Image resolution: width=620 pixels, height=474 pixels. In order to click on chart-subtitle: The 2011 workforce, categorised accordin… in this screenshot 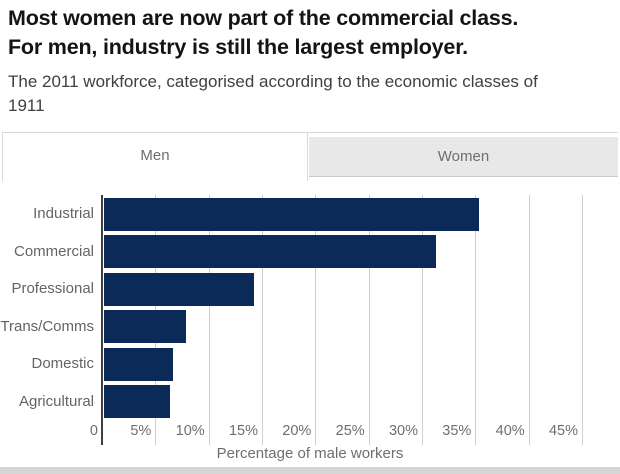, I will do `click(273, 93)`.